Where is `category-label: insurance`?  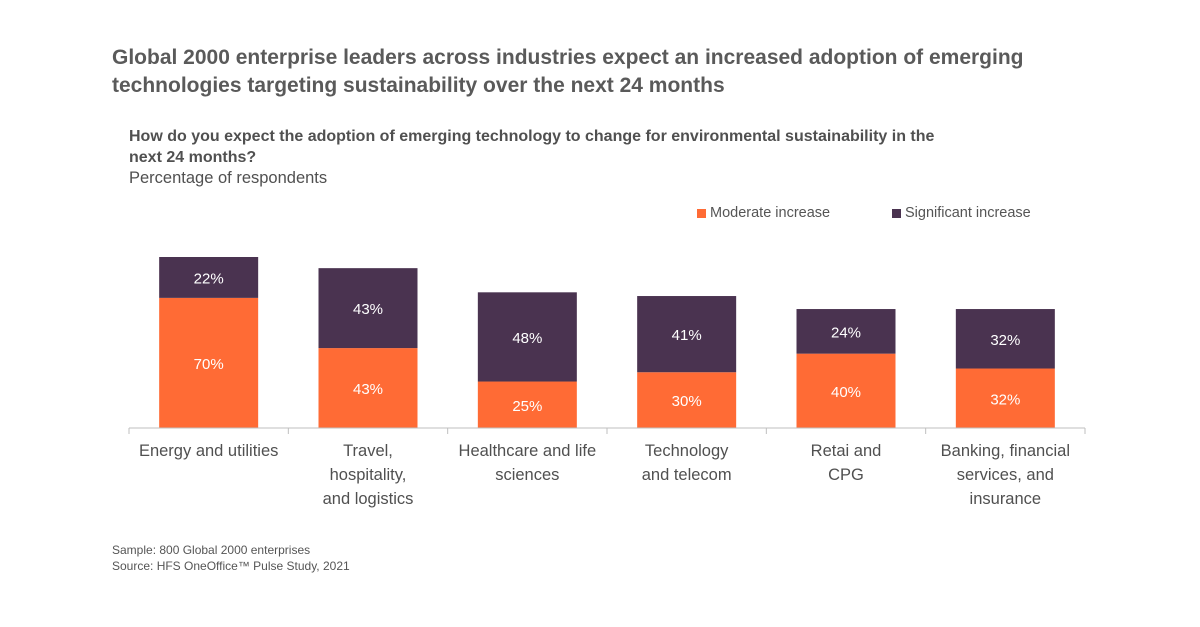
category-label: insurance is located at coordinates (1006, 499).